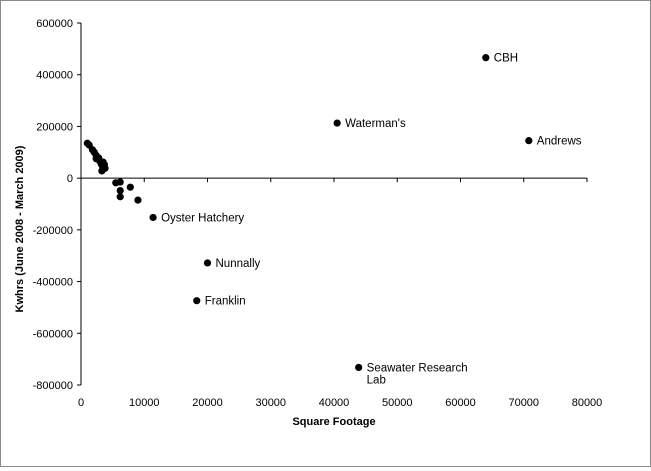  I want to click on y-tick-label: 400000, so click(54, 76).